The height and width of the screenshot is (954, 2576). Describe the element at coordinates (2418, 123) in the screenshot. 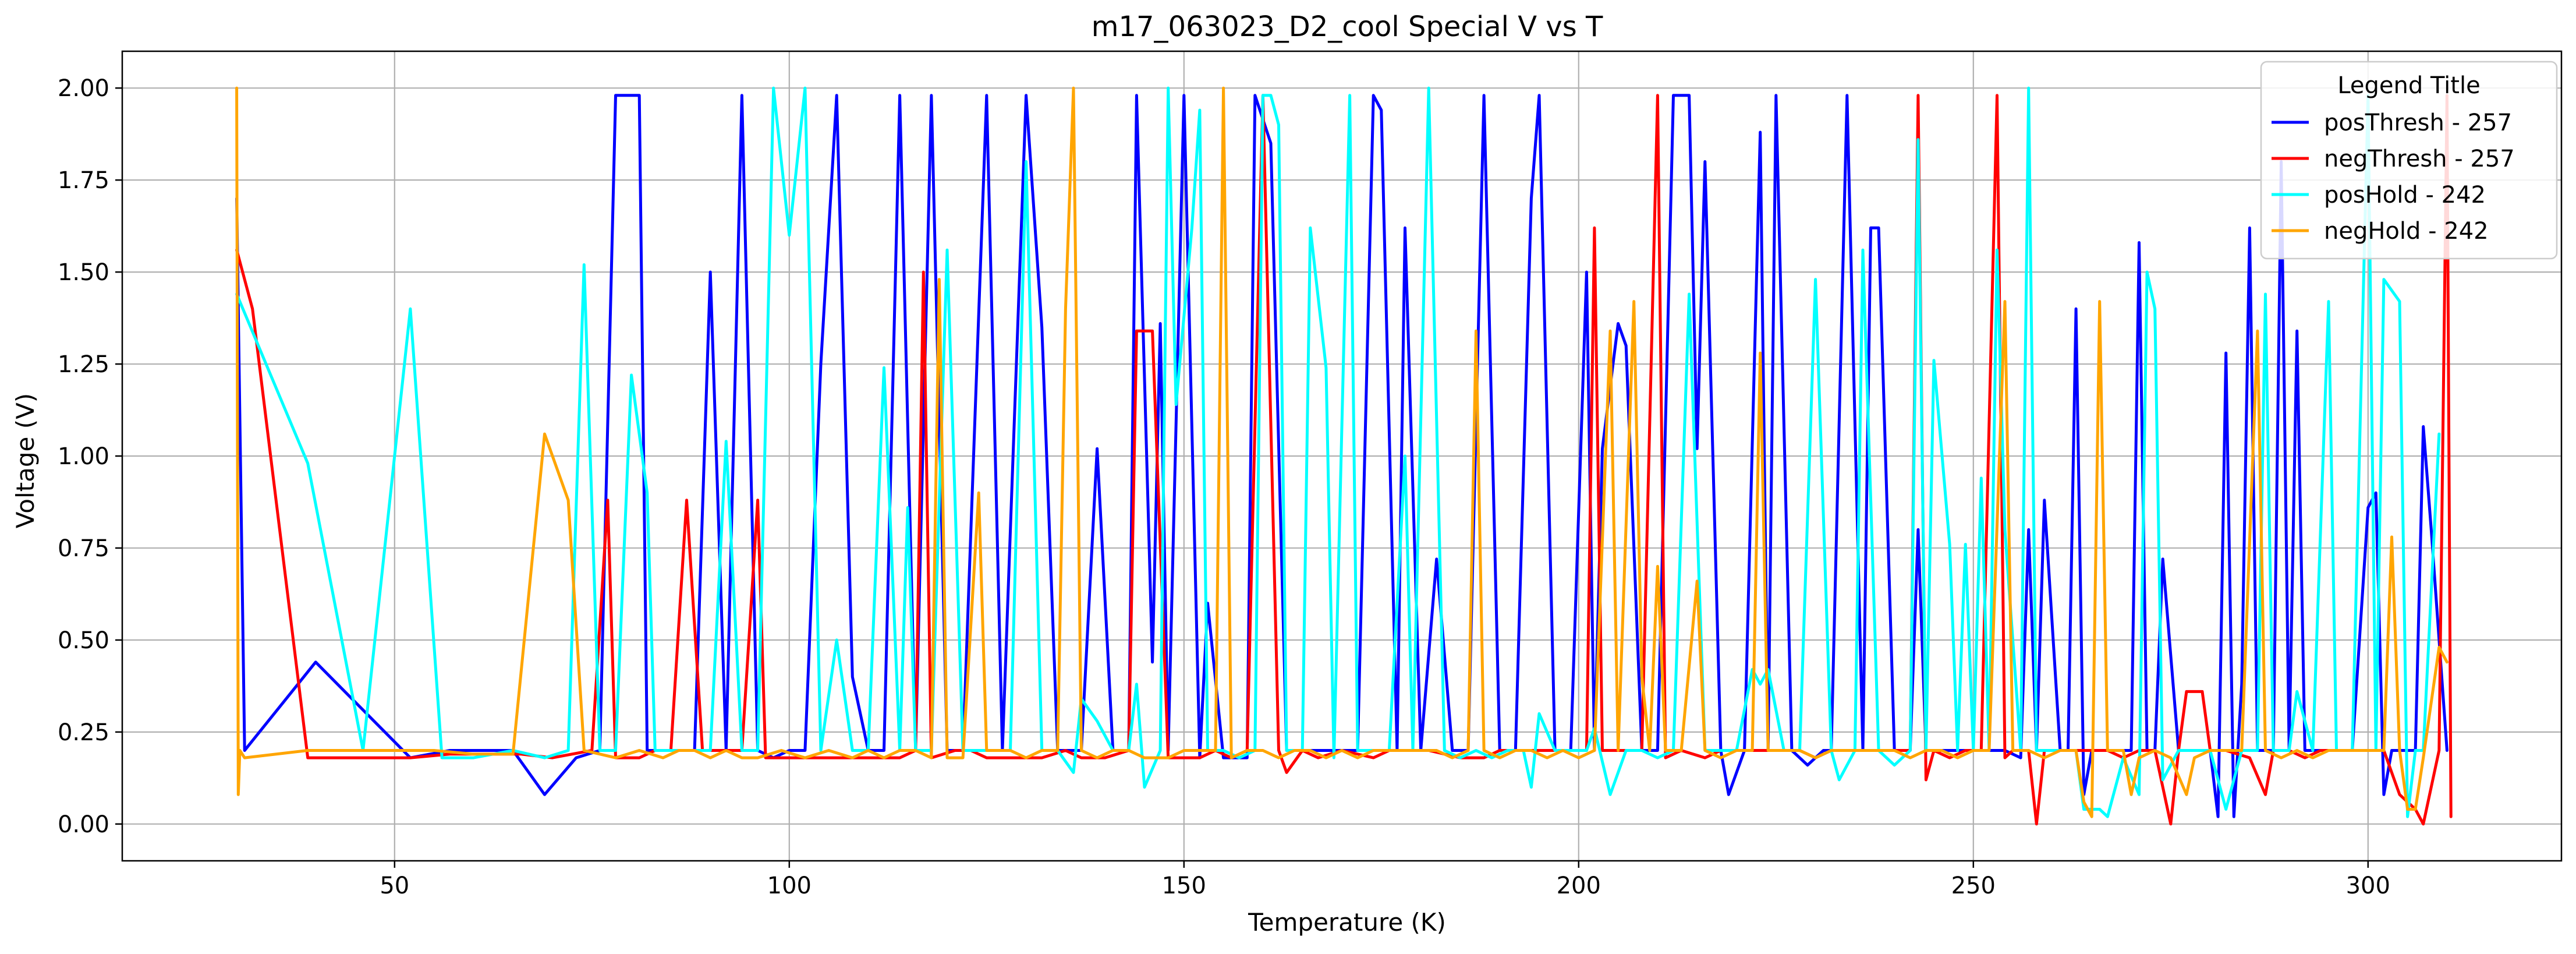

I see `legend-label-0: posThresh - 257` at that location.